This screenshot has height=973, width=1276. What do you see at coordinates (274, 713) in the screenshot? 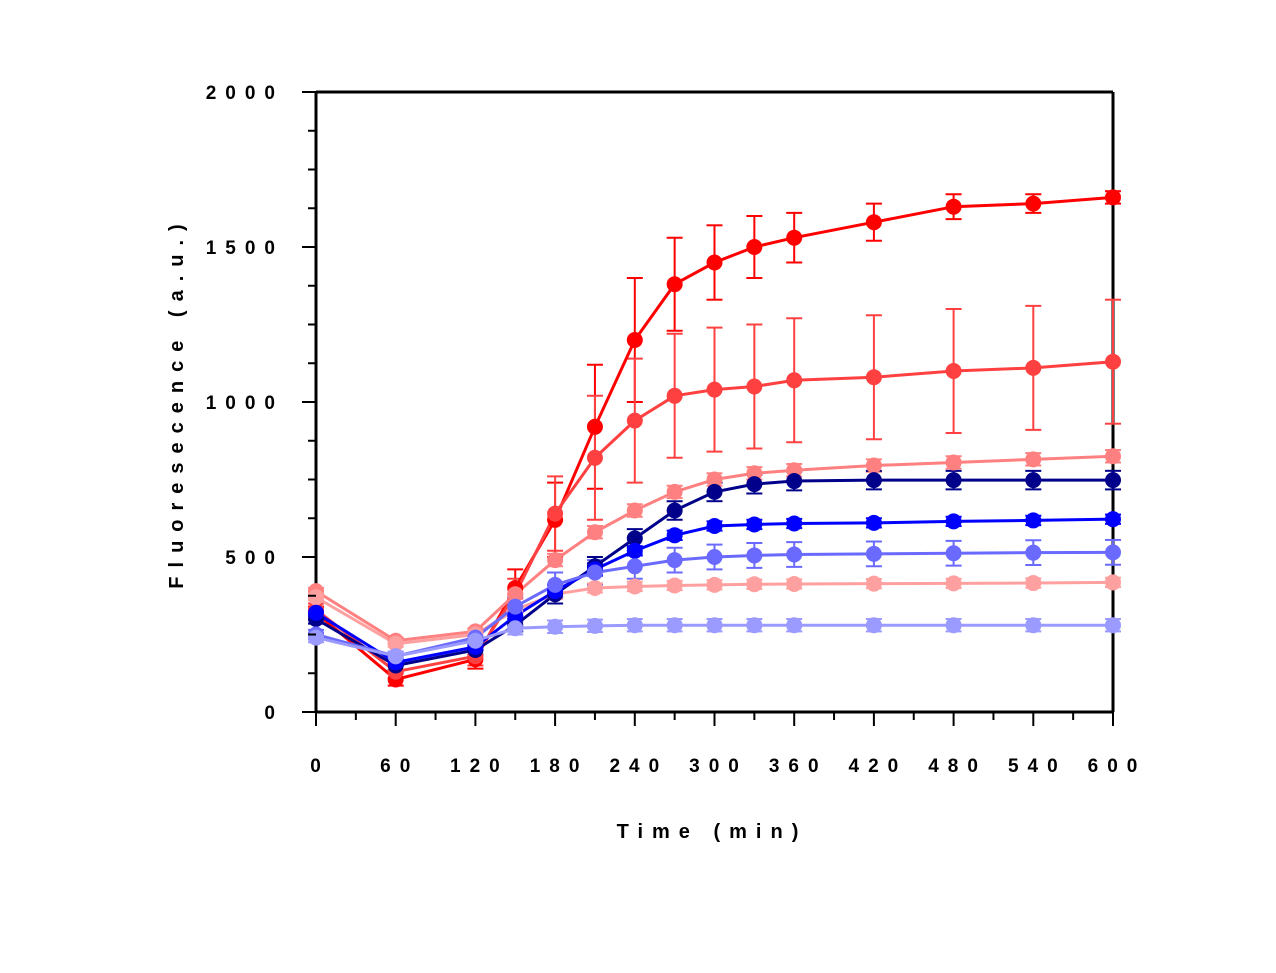
I see `y-tick-label: 0` at bounding box center [274, 713].